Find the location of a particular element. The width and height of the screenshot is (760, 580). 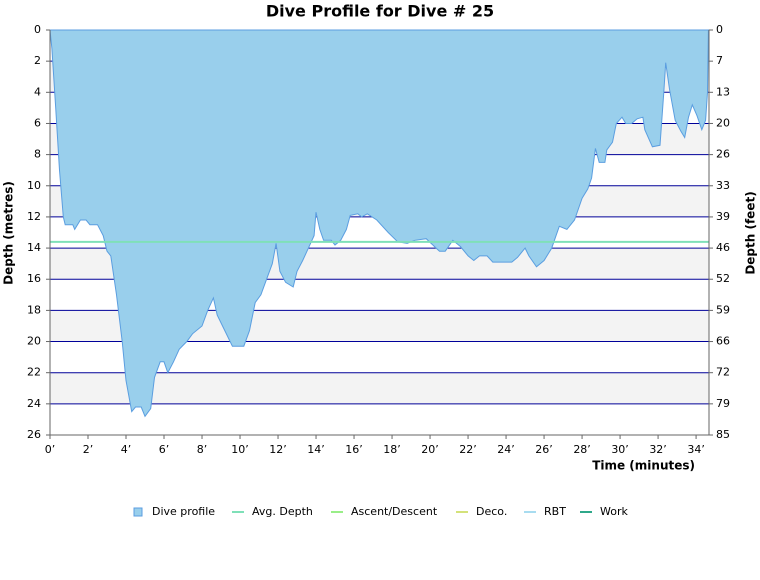

x-tick-label: 0’ is located at coordinates (50, 449).